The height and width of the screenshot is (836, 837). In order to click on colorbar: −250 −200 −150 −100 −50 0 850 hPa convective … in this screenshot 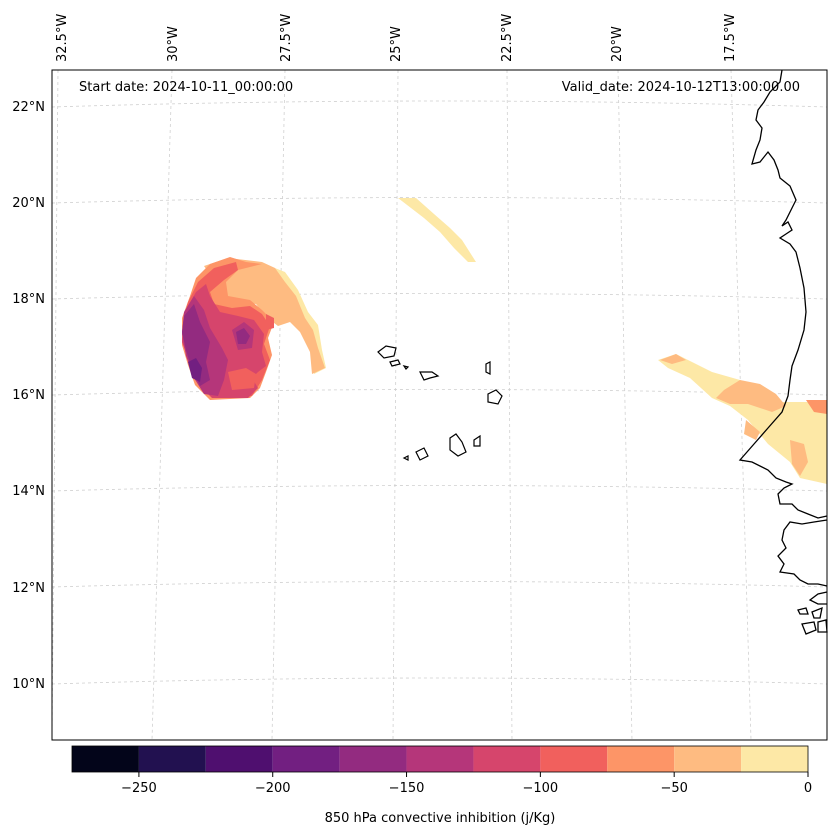, I will do `click(441, 785)`.